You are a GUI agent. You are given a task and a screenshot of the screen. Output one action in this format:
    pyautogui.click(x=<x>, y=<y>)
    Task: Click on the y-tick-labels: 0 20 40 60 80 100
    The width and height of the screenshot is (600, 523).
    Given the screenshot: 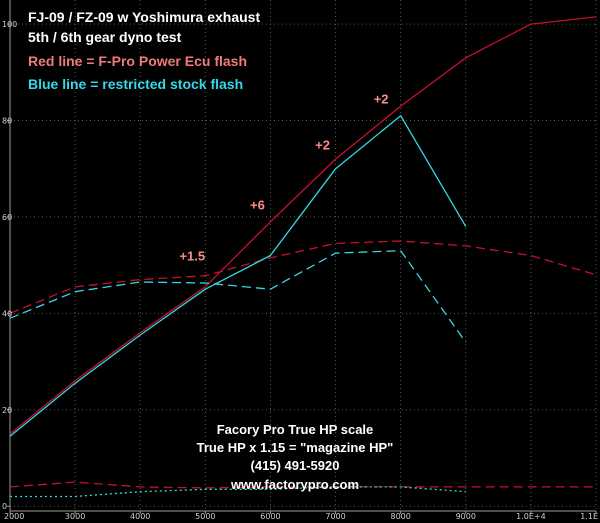 What is the action you would take?
    pyautogui.click(x=9, y=265)
    